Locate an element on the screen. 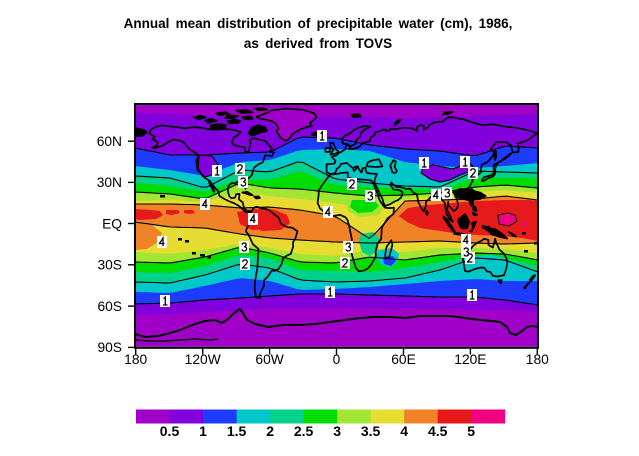 The image size is (639, 456). svg-text: 90S is located at coordinates (109, 347).